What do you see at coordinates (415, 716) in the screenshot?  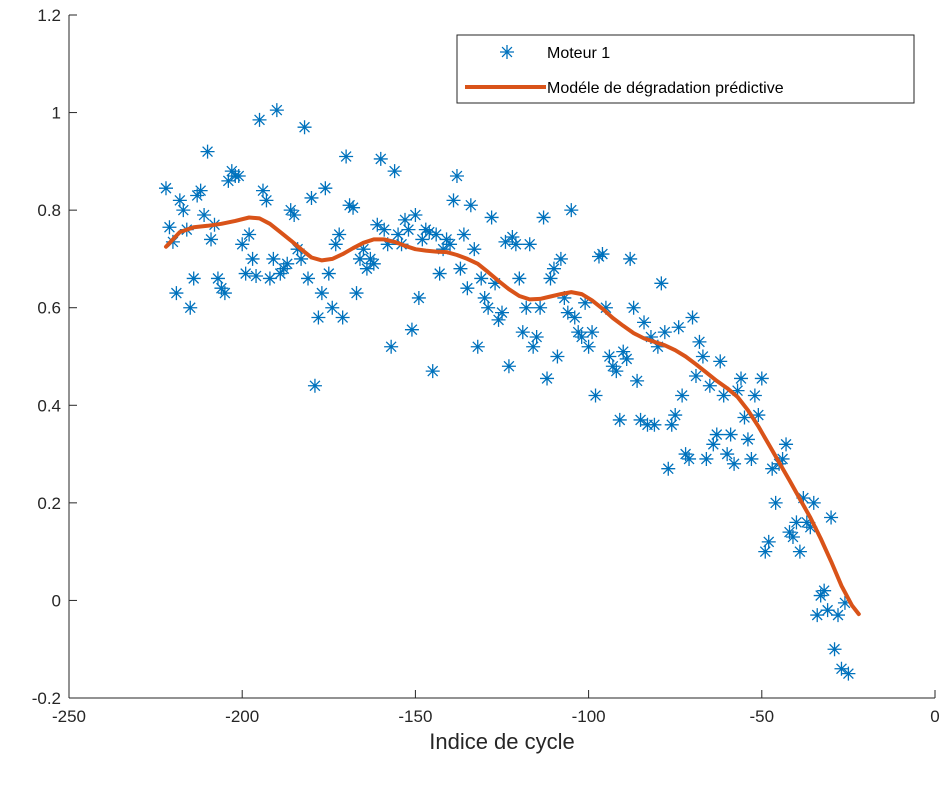 I see `x-tick-label: -150` at bounding box center [415, 716].